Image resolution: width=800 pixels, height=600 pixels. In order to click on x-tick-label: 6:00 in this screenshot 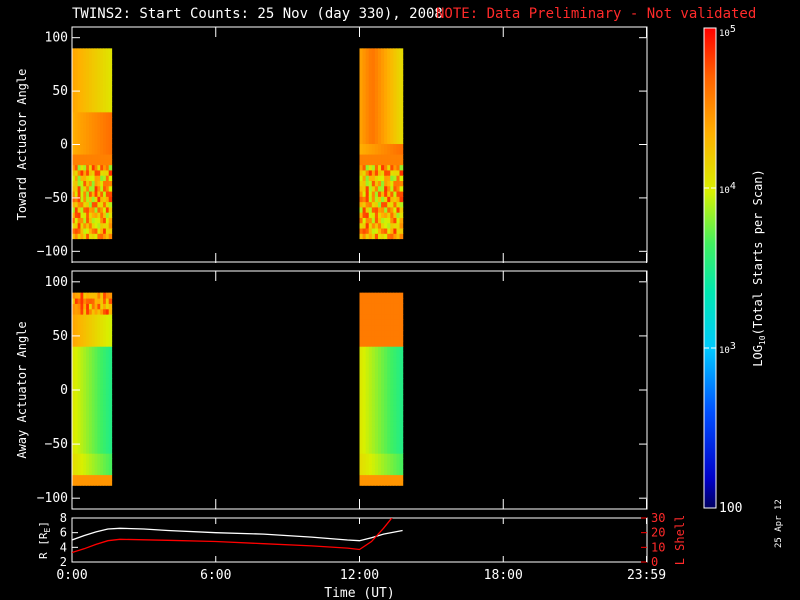, I will do `click(215, 575)`.